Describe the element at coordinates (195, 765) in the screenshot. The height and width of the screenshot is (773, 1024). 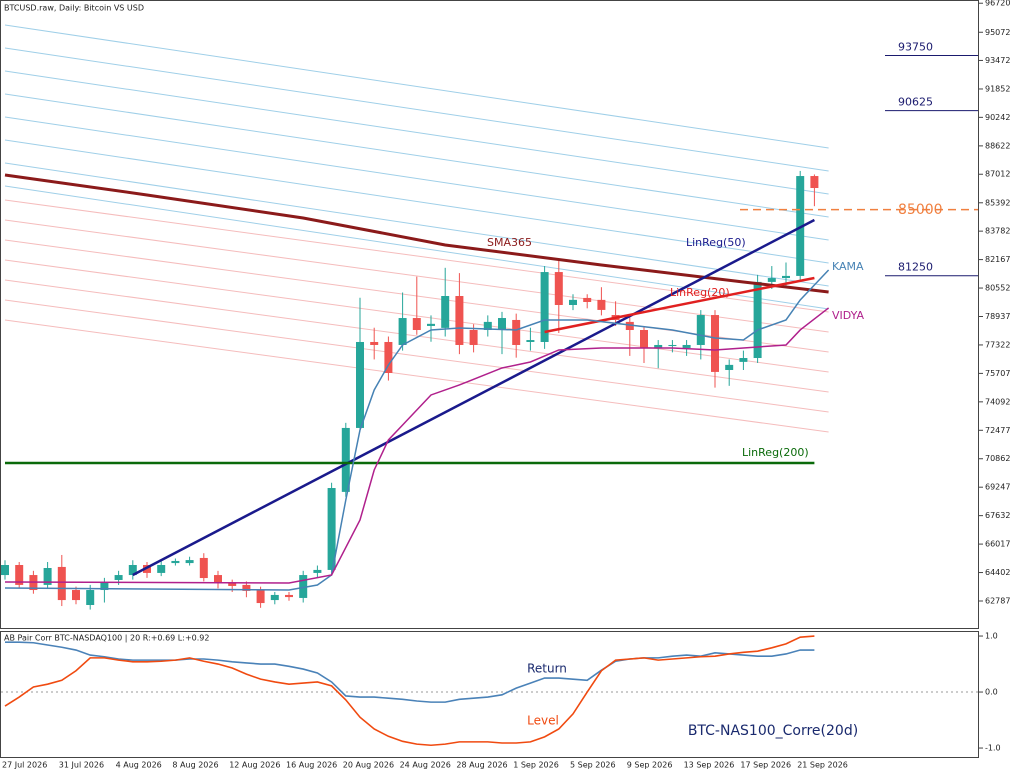
I see `x-tick-label: 8 Aug 2026` at that location.